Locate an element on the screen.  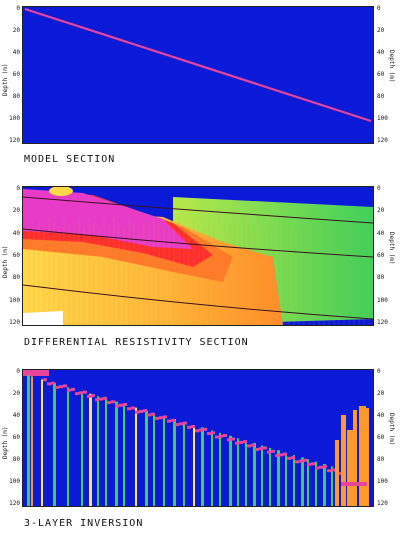
top-left-magenta is located at coordinates (36, 373).